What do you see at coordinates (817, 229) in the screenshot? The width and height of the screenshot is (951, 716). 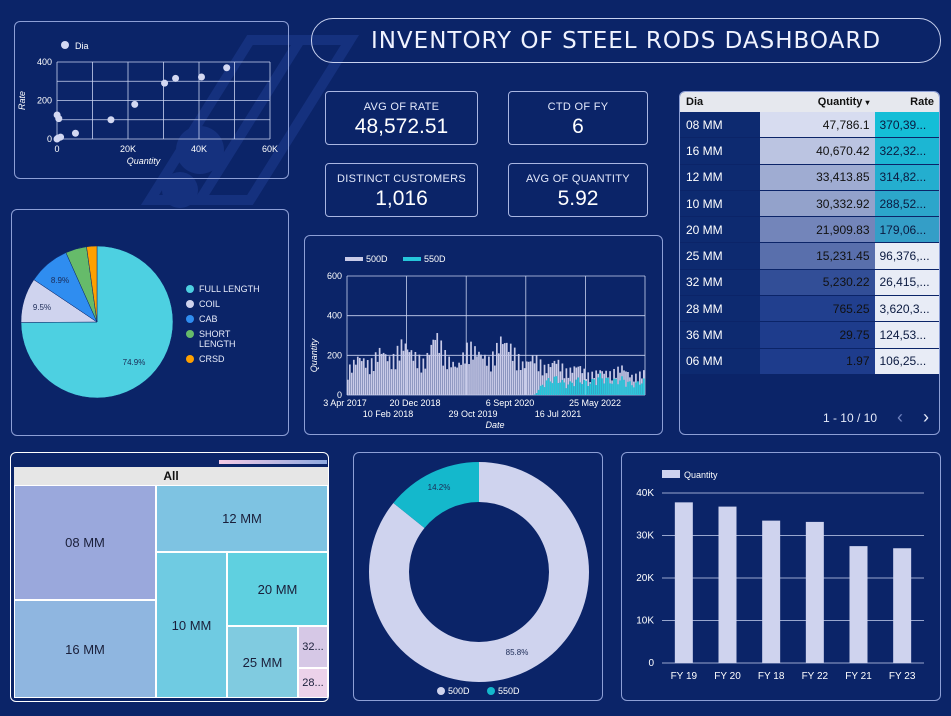 I see `cell-quantity: 21,909.83` at bounding box center [817, 229].